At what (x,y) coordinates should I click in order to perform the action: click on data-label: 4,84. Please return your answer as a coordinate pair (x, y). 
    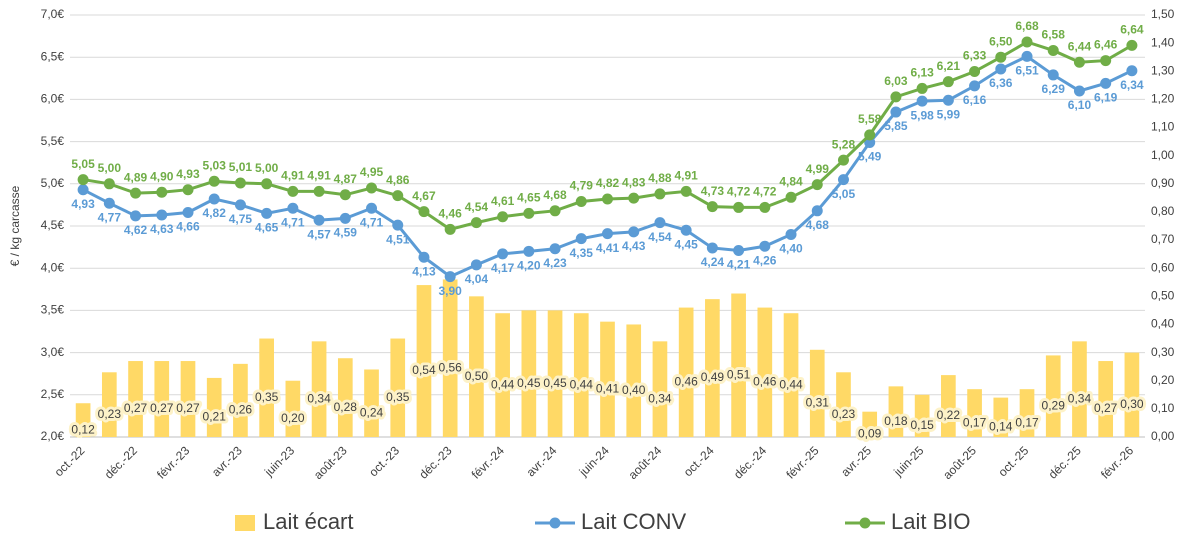
    Looking at the image, I should click on (791, 181).